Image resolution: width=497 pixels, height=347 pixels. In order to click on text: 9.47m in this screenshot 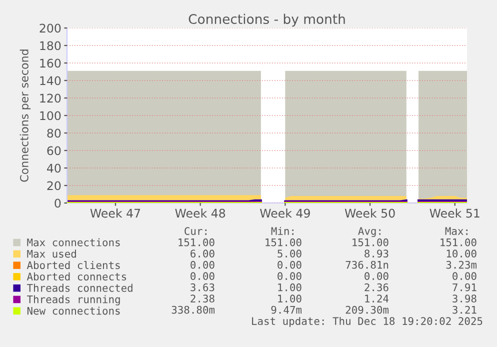, I will do `click(286, 310)`.